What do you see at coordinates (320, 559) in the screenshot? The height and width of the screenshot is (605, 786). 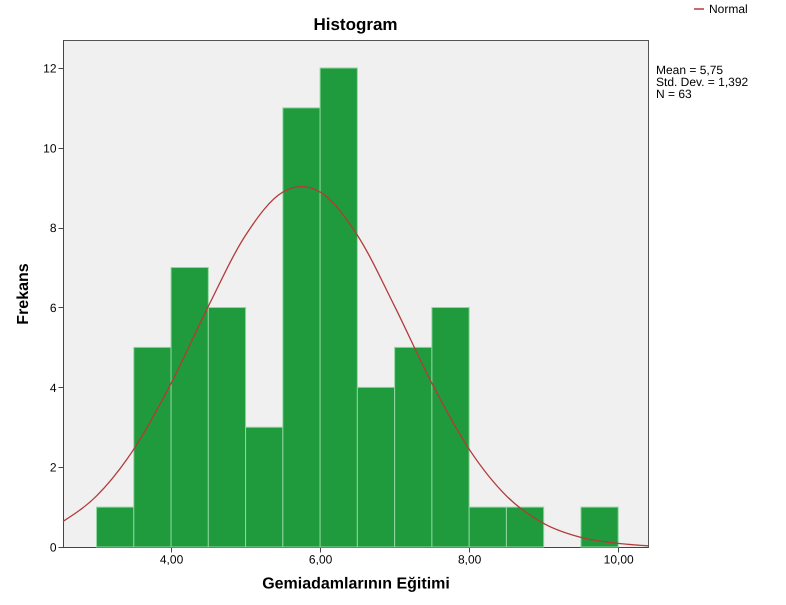 I see `x-tick-label: 6,00` at bounding box center [320, 559].